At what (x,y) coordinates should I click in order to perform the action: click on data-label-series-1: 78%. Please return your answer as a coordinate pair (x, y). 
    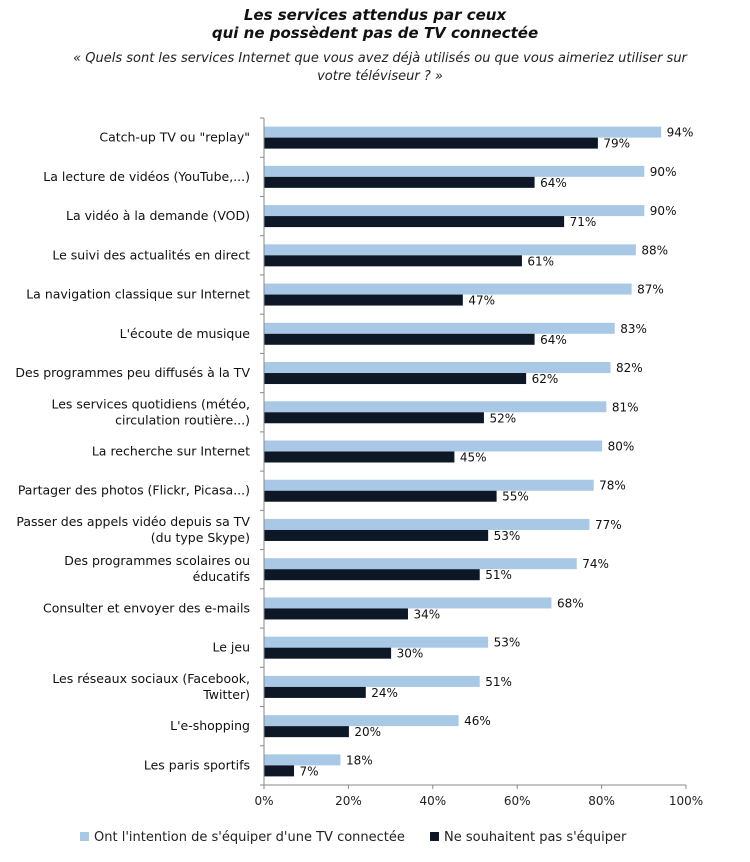
    Looking at the image, I should click on (612, 486).